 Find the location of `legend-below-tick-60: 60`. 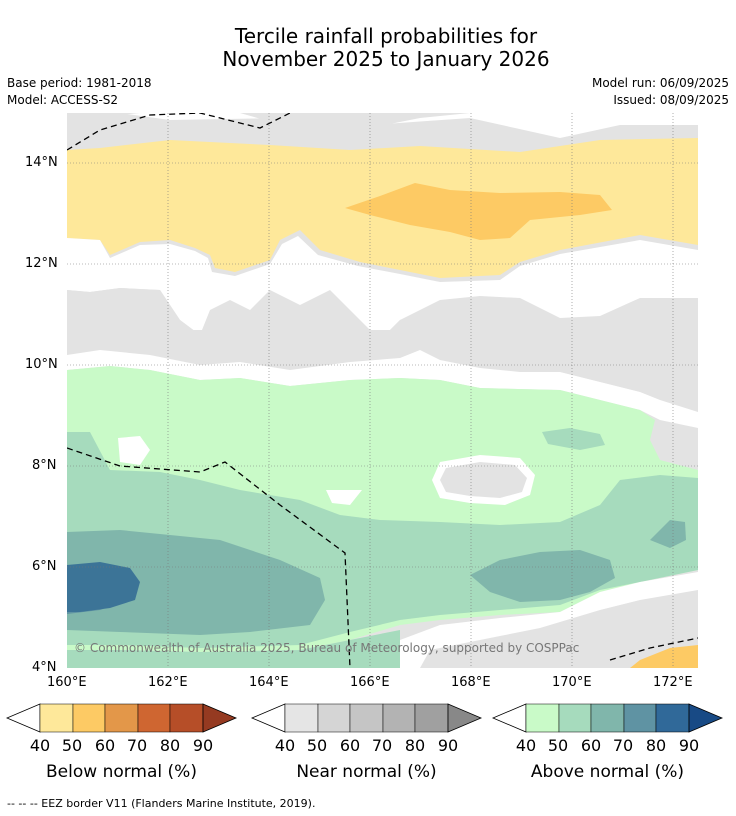

legend-below-tick-60: 60 is located at coordinates (105, 745).